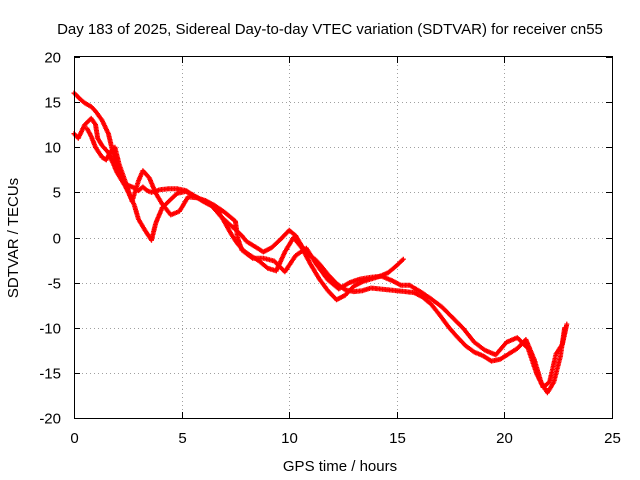 The height and width of the screenshot is (480, 640). What do you see at coordinates (52, 58) in the screenshot?
I see `y-tick-label: 20` at bounding box center [52, 58].